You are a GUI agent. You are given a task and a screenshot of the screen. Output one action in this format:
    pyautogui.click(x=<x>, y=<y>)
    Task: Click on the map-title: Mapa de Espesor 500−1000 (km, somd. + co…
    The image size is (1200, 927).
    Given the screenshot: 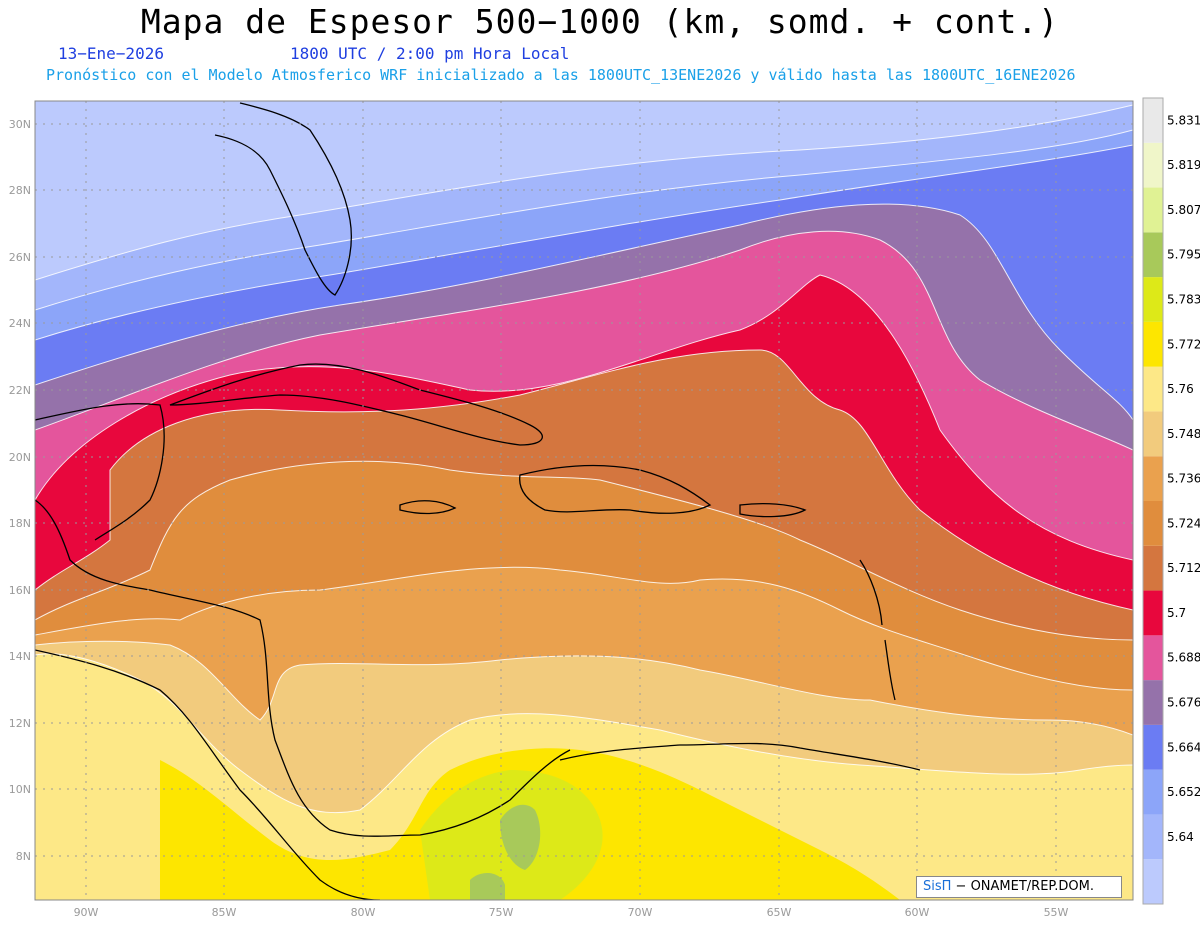 What is the action you would take?
    pyautogui.click(x=600, y=21)
    